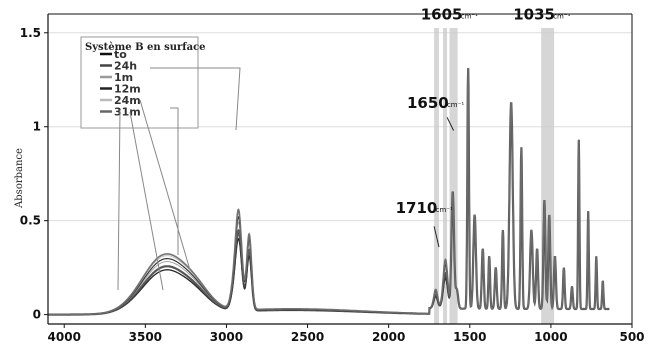 The width and height of the screenshot is (659, 356). Describe the element at coordinates (145, 337) in the screenshot. I see `x-tick-label: 3500` at that location.